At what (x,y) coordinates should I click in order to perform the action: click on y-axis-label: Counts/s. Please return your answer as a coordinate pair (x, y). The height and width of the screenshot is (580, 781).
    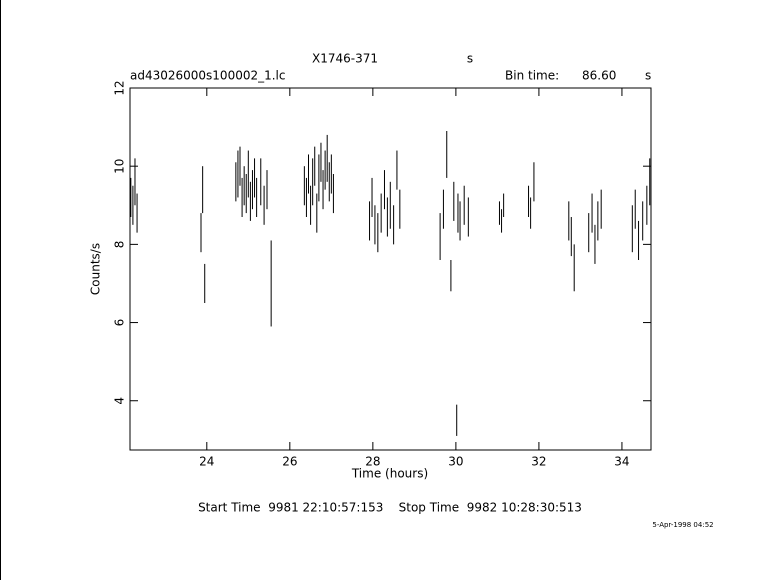
    Looking at the image, I should click on (96, 269).